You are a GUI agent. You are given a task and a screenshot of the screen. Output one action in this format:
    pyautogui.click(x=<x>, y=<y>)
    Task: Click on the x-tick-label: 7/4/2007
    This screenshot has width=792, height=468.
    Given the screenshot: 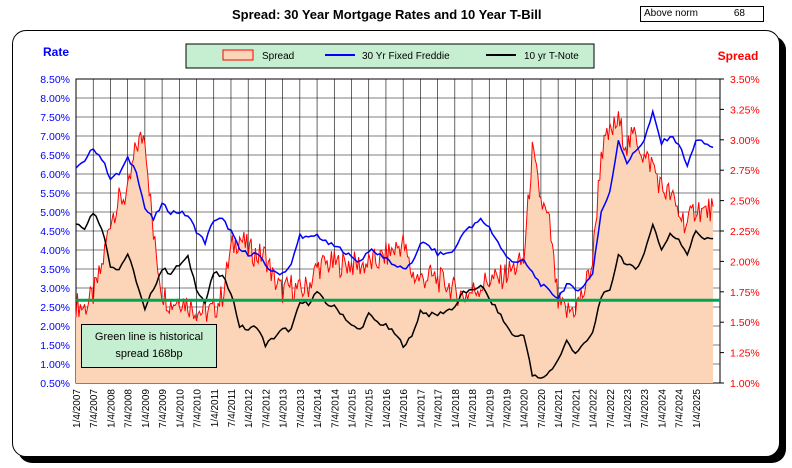 What is the action you would take?
    pyautogui.click(x=94, y=408)
    